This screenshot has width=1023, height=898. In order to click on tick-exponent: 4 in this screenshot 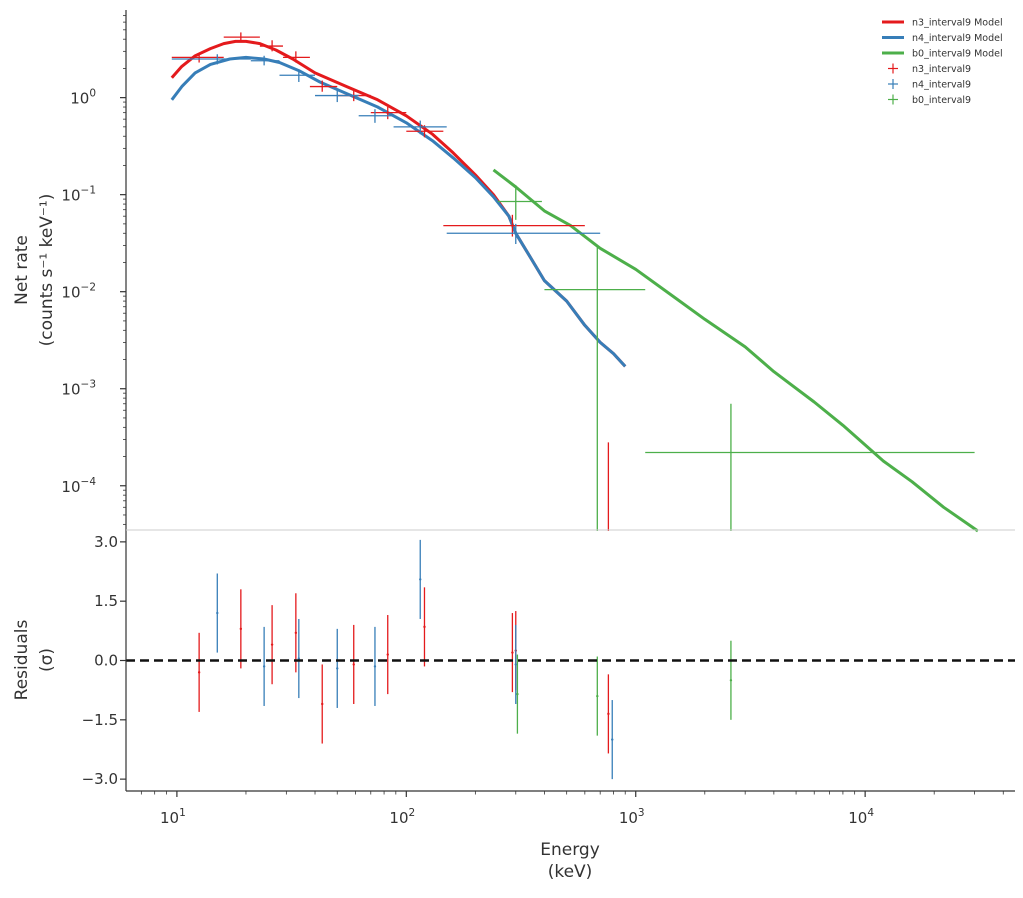, I will do `click(870, 813)`.